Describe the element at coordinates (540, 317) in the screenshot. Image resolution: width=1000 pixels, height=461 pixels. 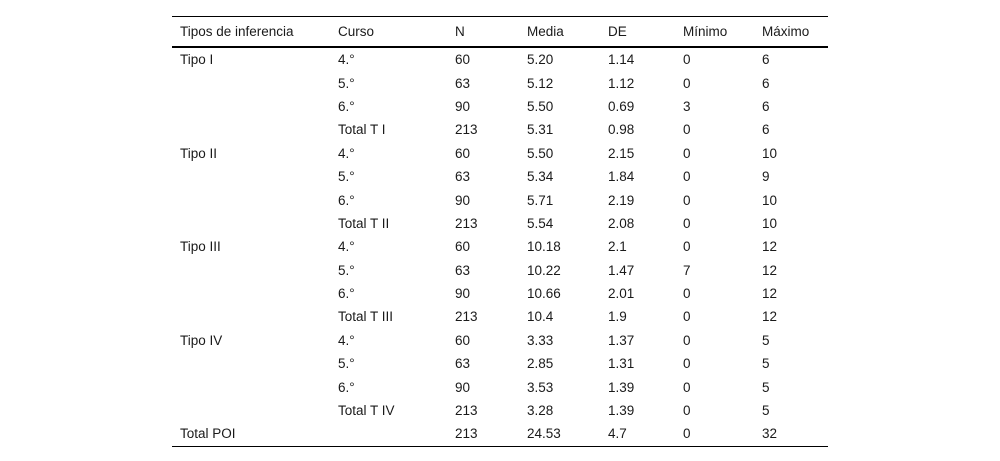
I see `table-cell: 10.4` at that location.